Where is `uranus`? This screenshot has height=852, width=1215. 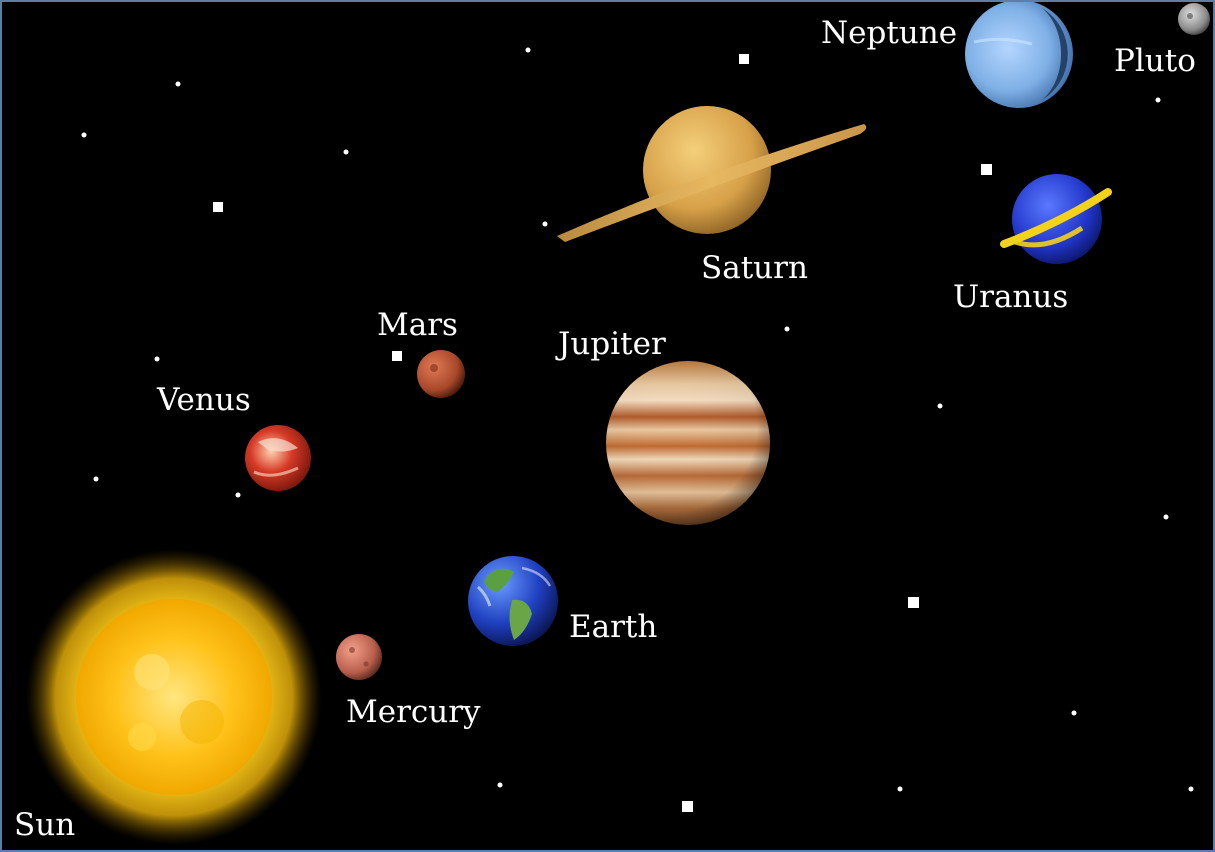
uranus is located at coordinates (1056, 219).